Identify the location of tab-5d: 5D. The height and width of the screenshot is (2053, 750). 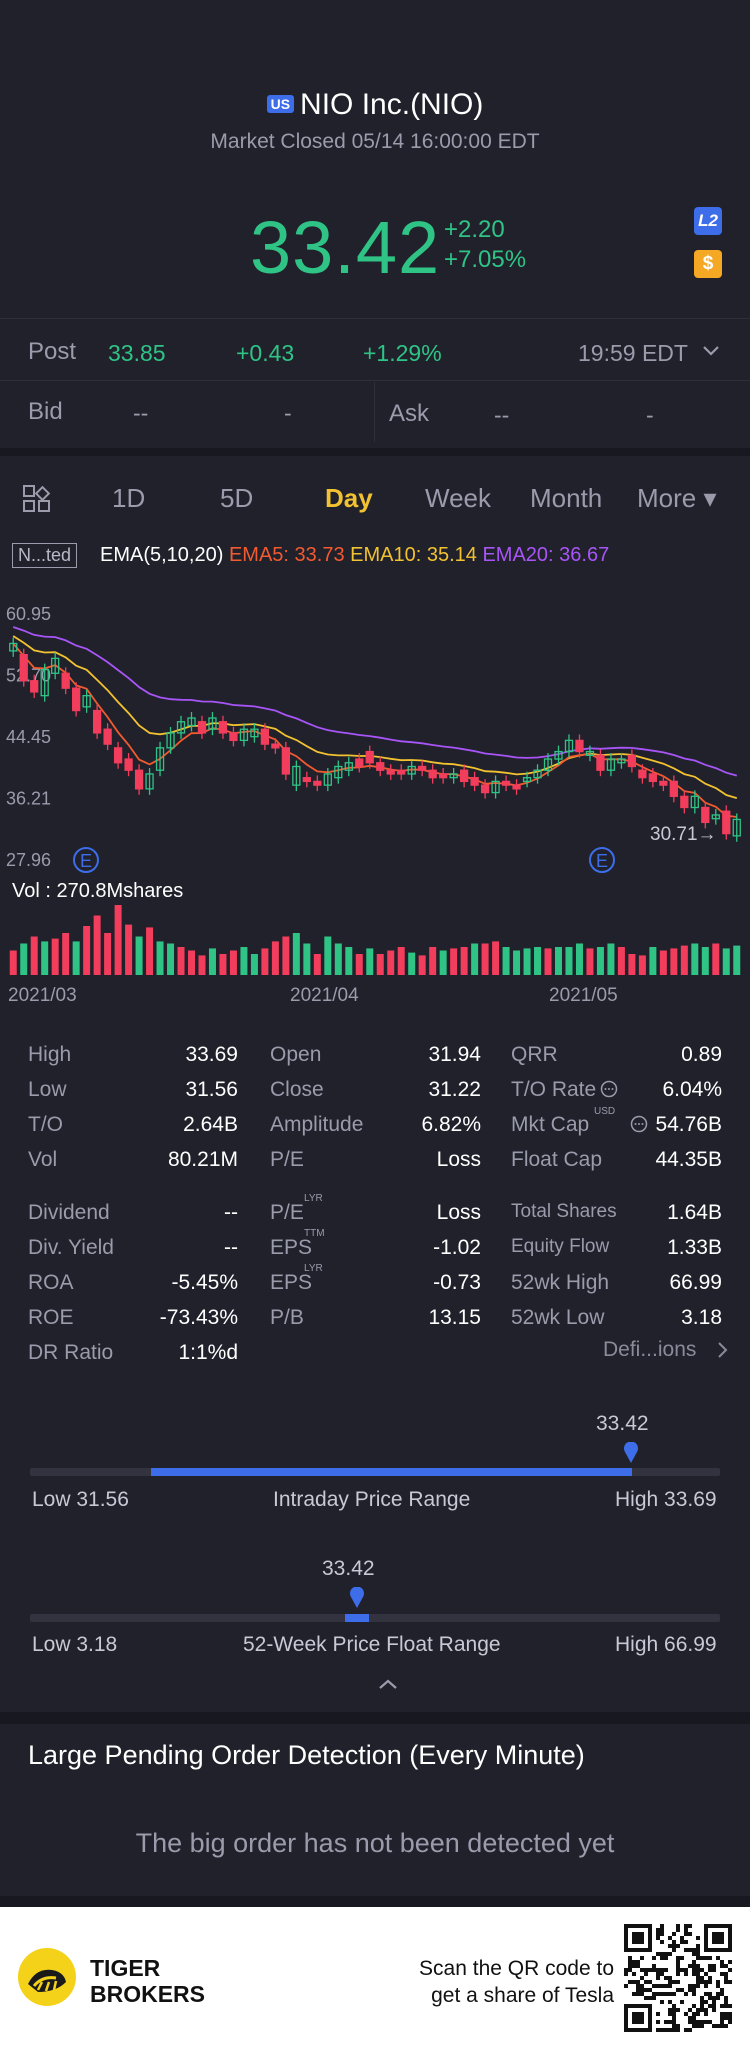
(237, 498).